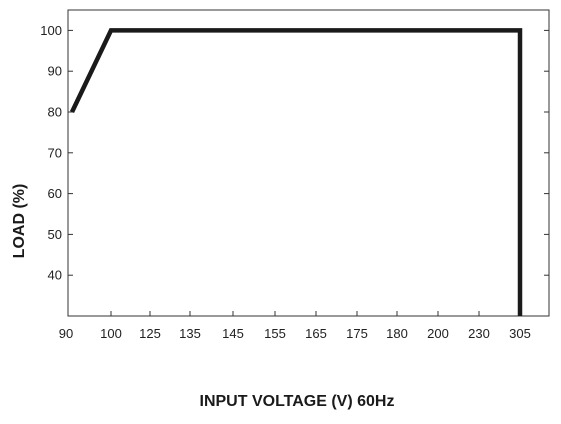  Describe the element at coordinates (295, 326) in the screenshot. I see `x-axis-ticks: 90 100 125 135 145 155 165 175 180 200 230 305` at that location.